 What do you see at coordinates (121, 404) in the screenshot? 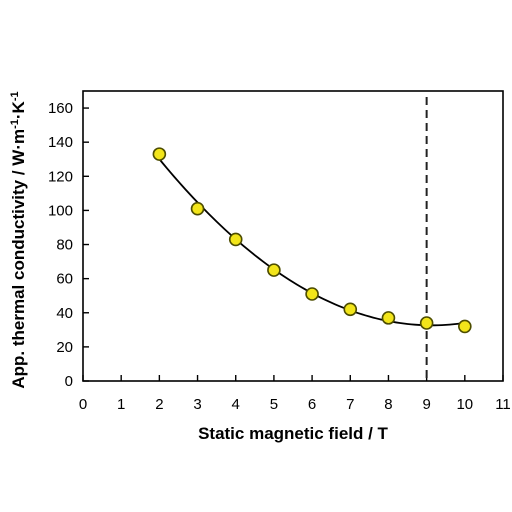
I see `x-tick-label: 1` at bounding box center [121, 404].